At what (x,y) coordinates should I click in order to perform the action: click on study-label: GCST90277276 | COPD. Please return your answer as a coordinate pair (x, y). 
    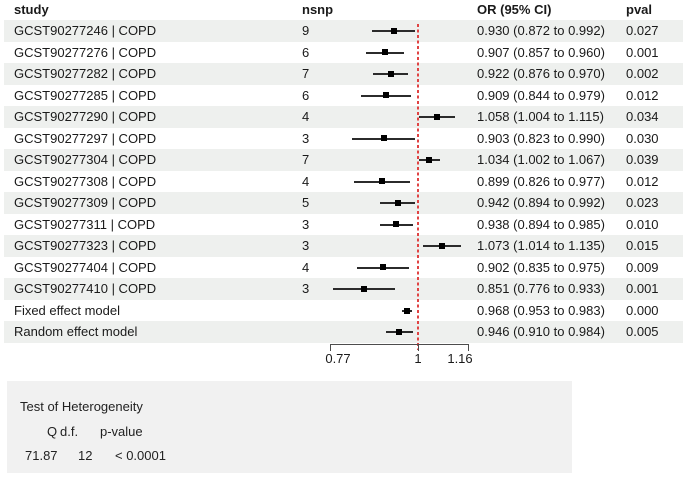
    Looking at the image, I should click on (85, 52).